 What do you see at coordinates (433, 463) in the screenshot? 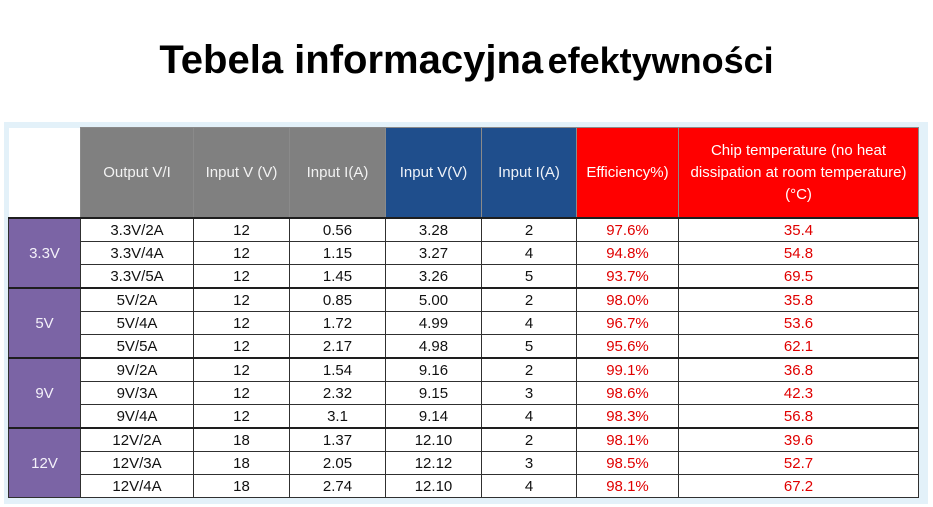
I see `table-cell: 12.12` at bounding box center [433, 463].